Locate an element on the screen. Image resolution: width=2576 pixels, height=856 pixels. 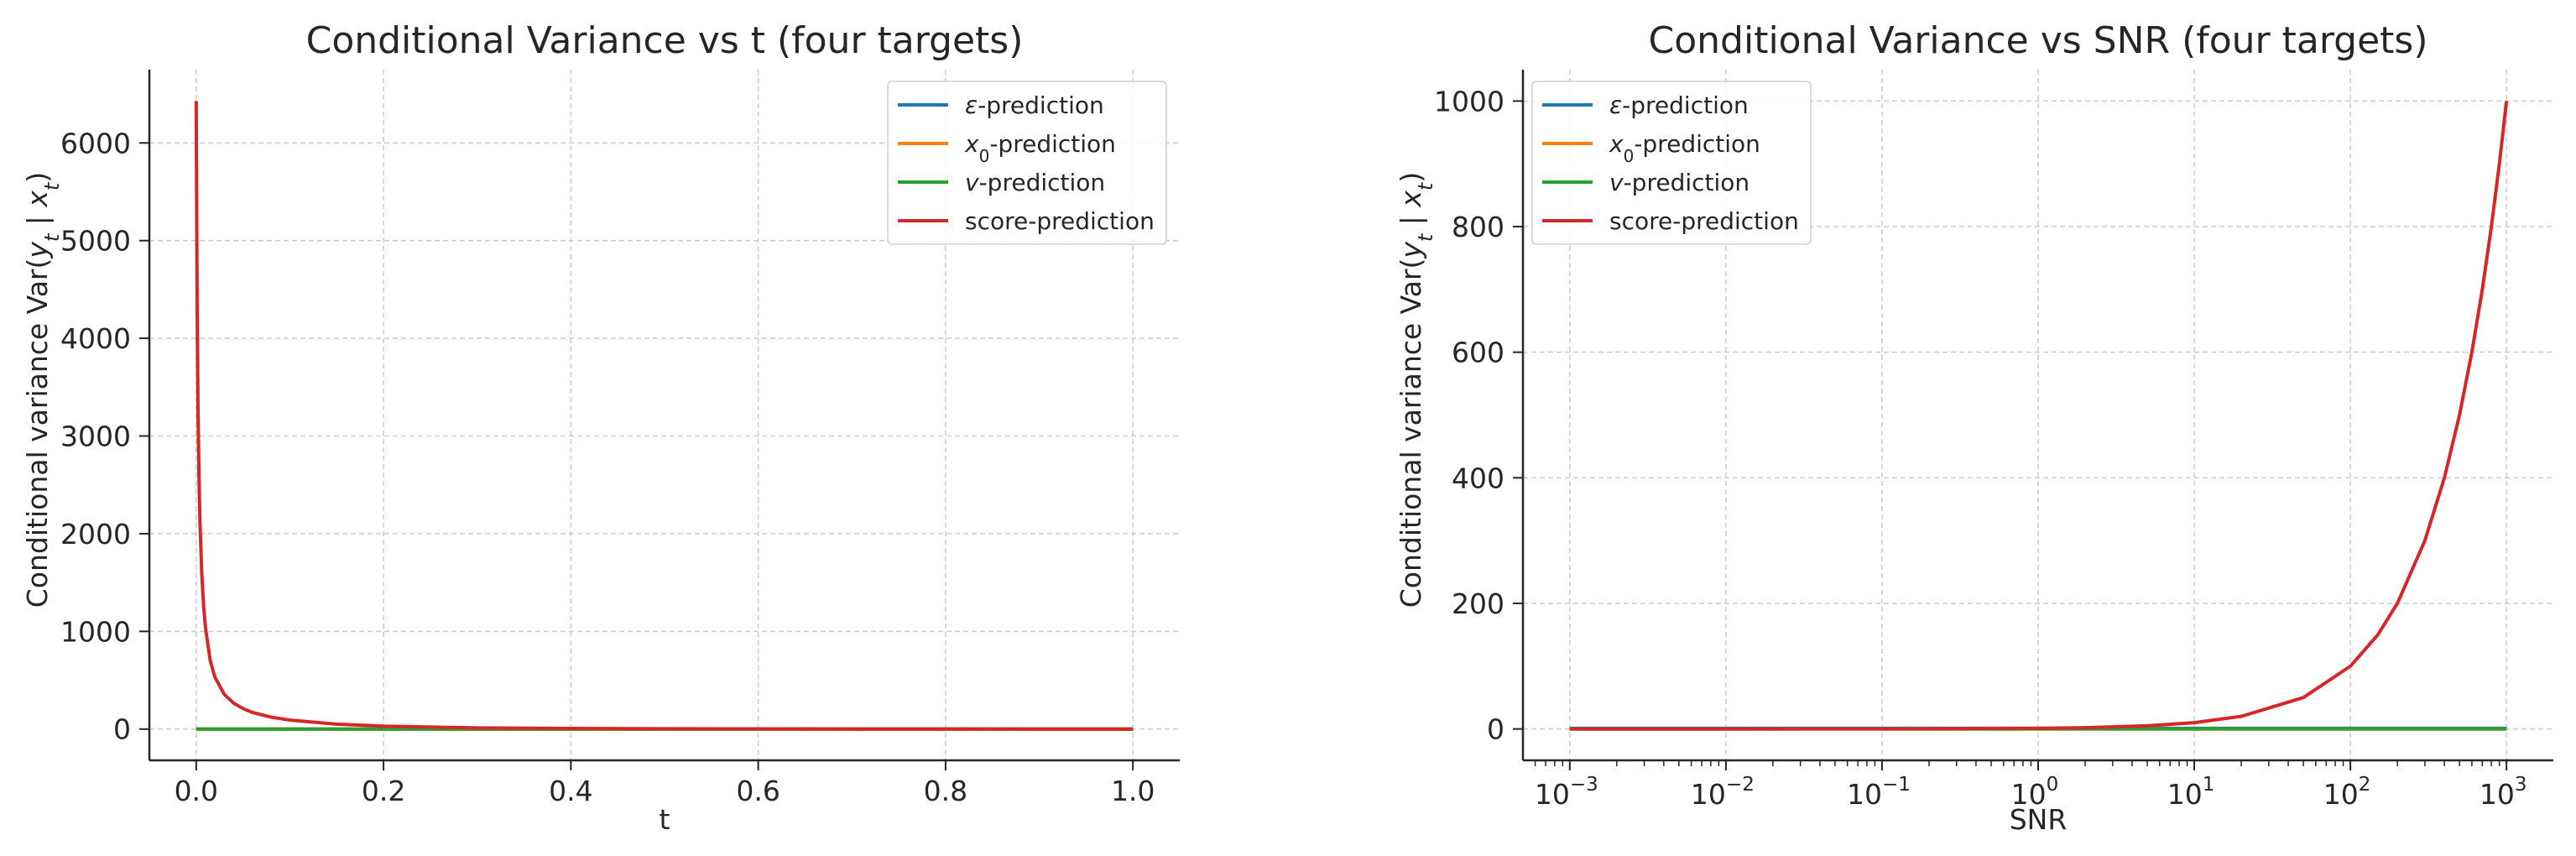
x-tick-label: 1.0 is located at coordinates (1133, 791).